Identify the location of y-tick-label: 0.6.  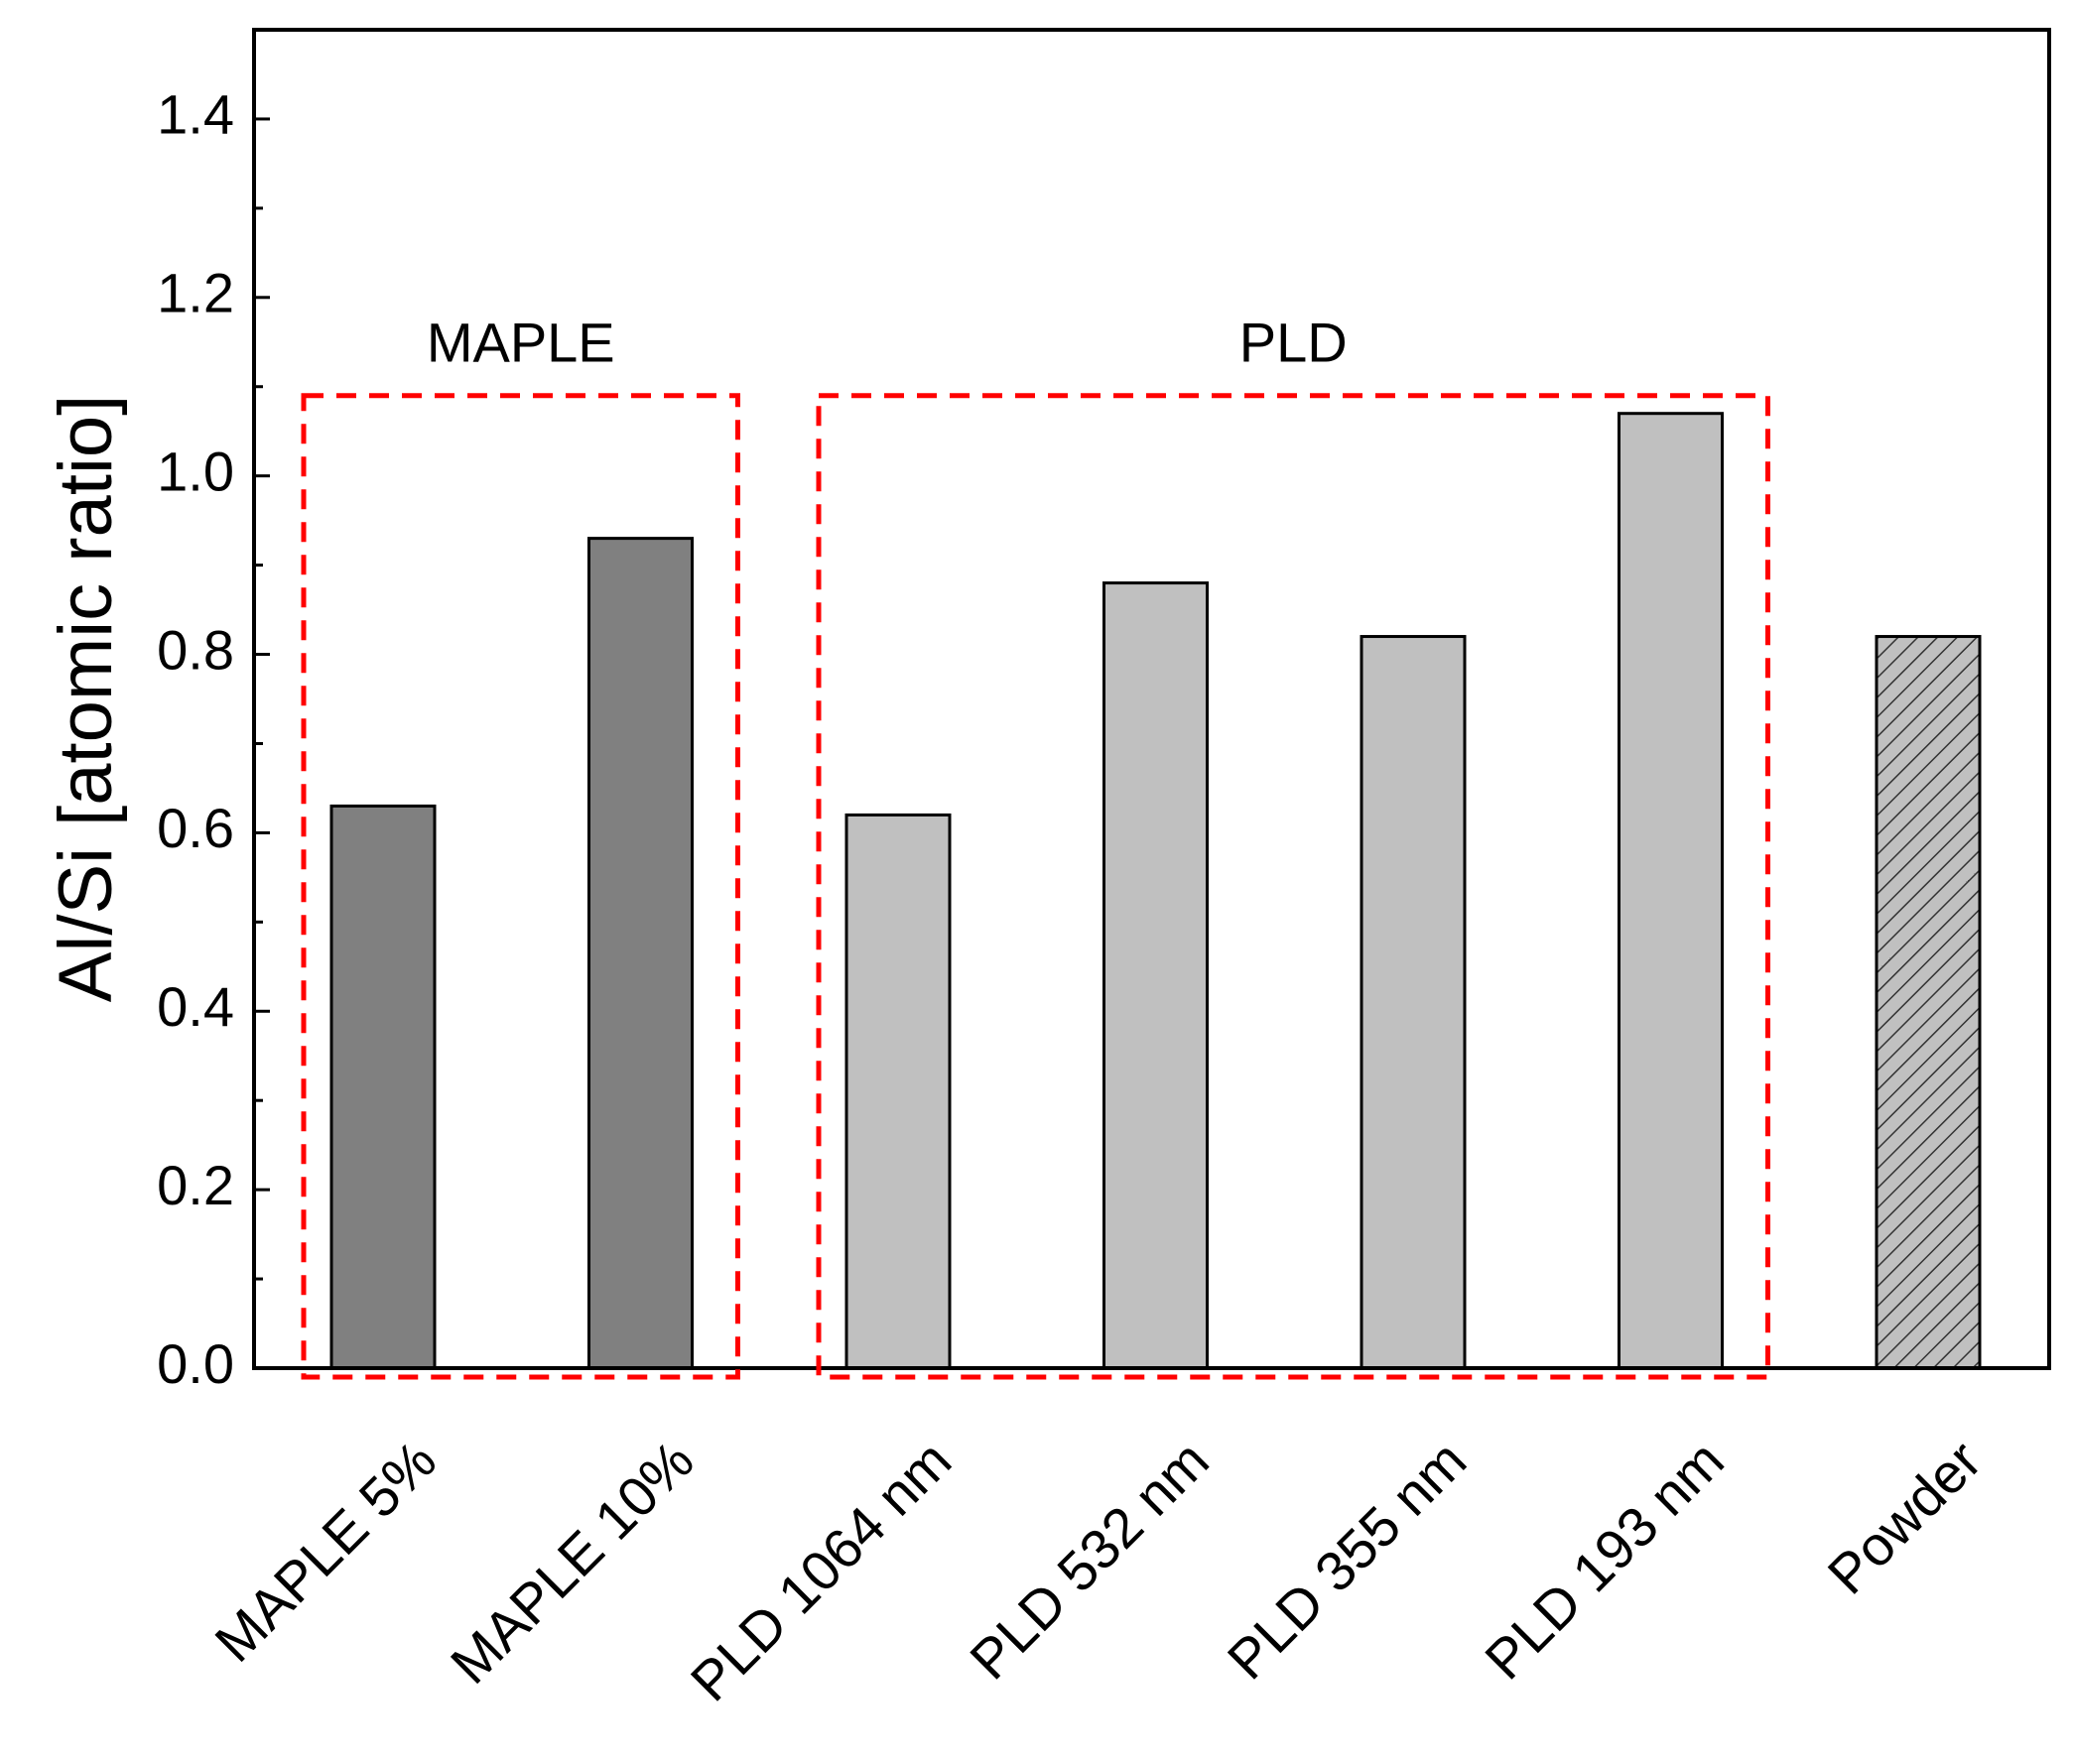
(195, 828).